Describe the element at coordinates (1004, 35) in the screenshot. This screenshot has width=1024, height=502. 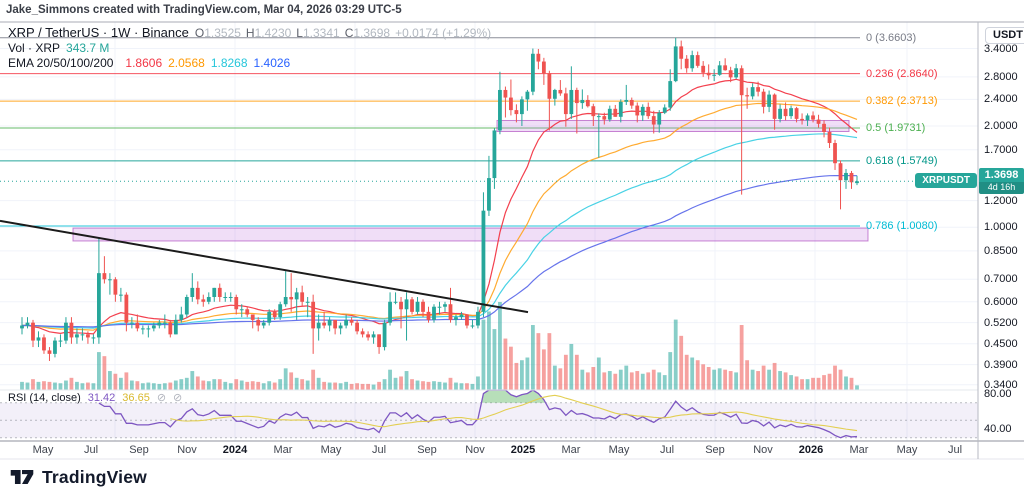
I see `currency-unit-button: USDT` at that location.